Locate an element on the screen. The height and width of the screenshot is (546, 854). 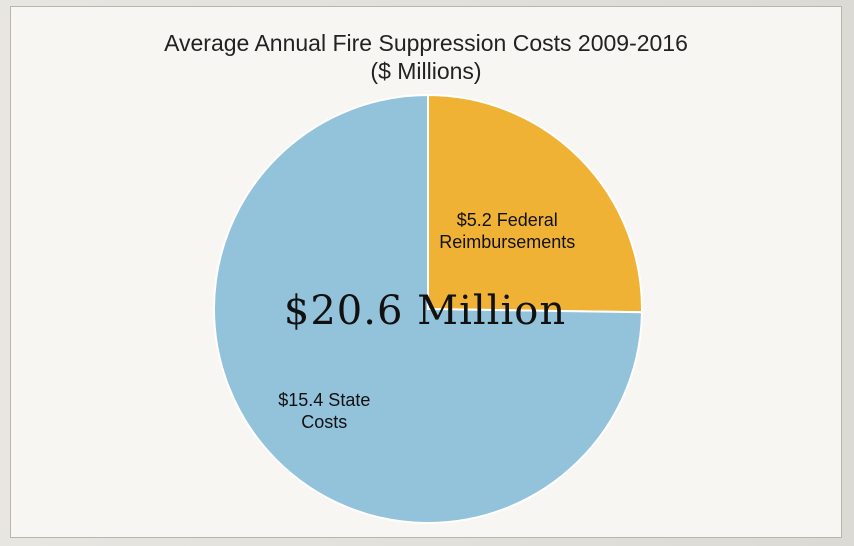
chart-subtitle: ($ Millions) is located at coordinates (426, 71).